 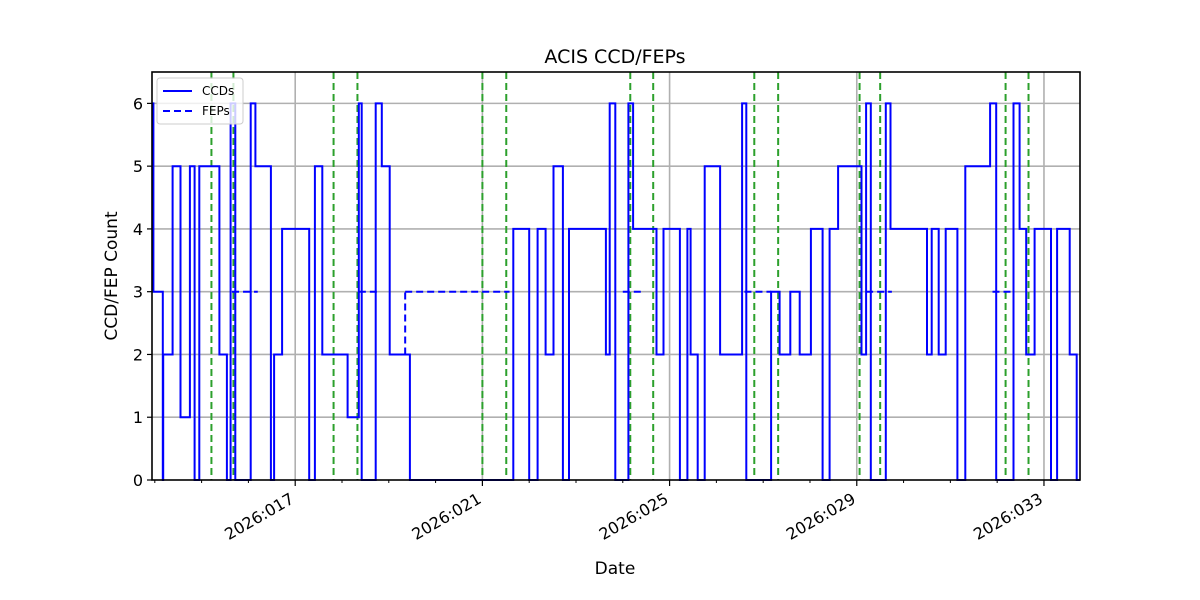 What do you see at coordinates (216, 111) in the screenshot?
I see `legend-feps-label: FEPs` at bounding box center [216, 111].